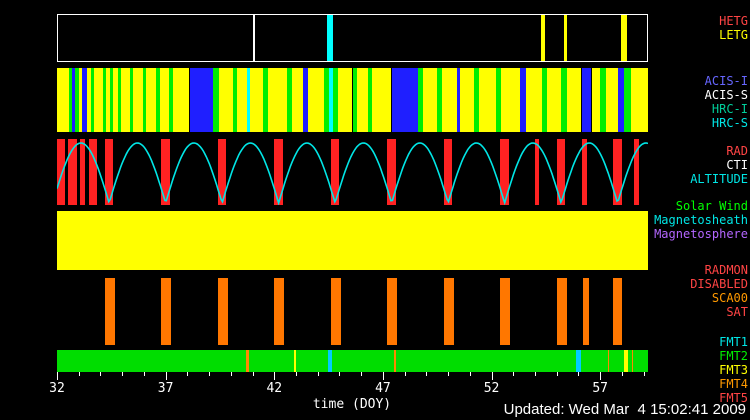 The image size is (750, 420). I want to click on band-radiation, so click(352, 172).